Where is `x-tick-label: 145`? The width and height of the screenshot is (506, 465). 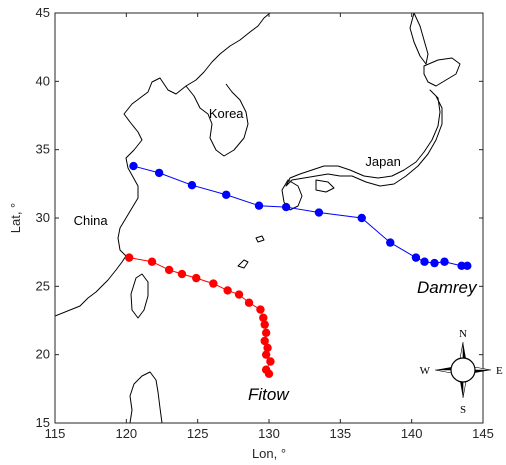 x-tick-label: 145 is located at coordinates (483, 433).